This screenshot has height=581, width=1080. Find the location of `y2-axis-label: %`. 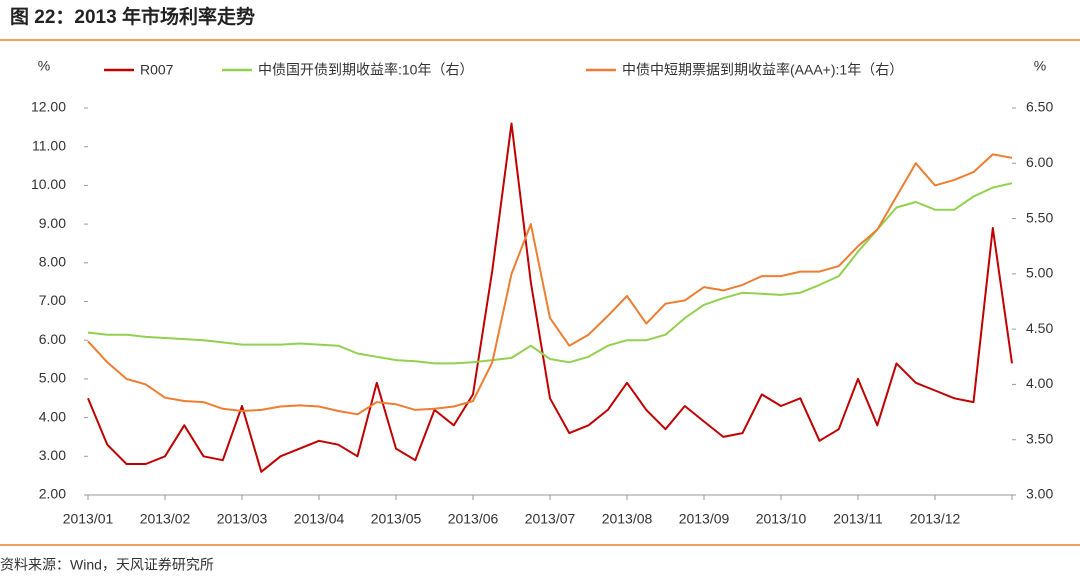

y2-axis-label: % is located at coordinates (1040, 66).